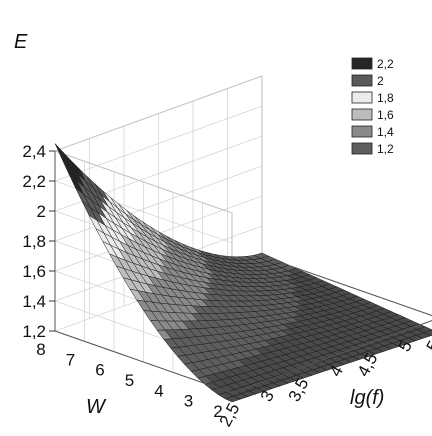  I want to click on legend: 2,2 2 1,8 1,6 1,4 1,2, so click(372, 106).